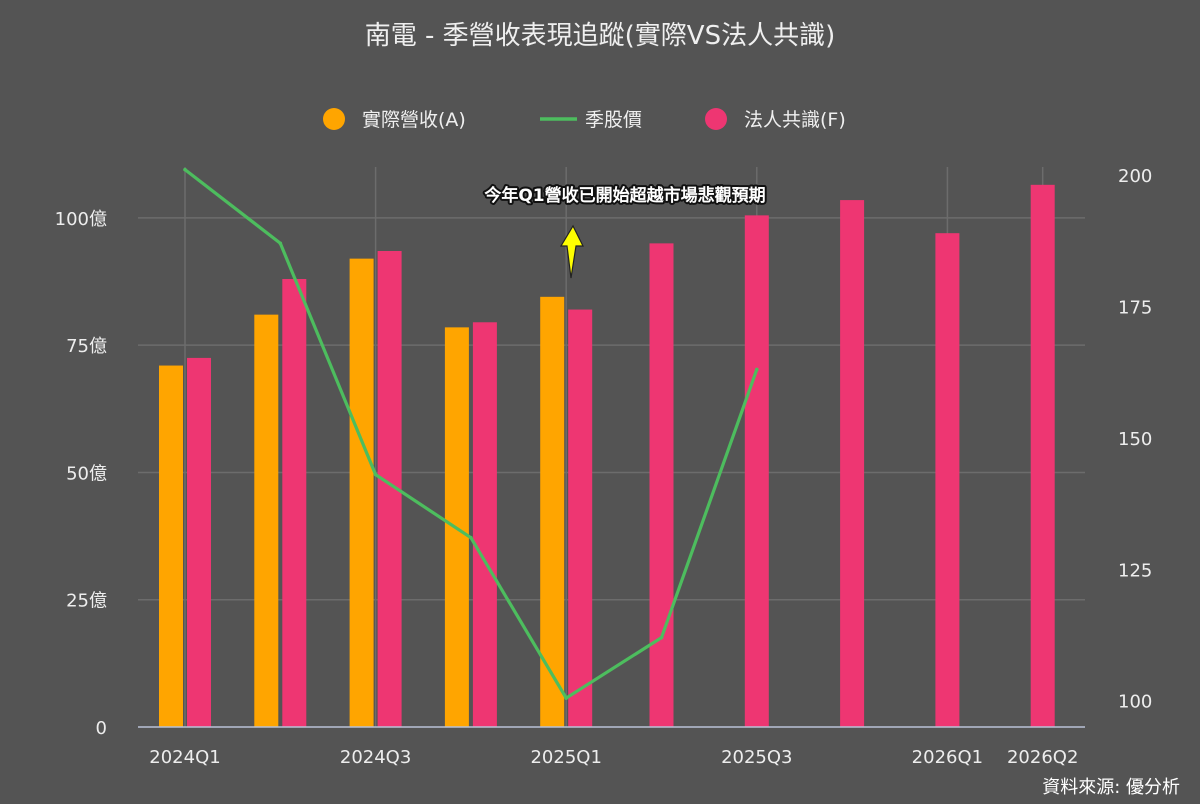  Describe the element at coordinates (86, 601) in the screenshot. I see `y-left-tick-label: 25億` at that location.